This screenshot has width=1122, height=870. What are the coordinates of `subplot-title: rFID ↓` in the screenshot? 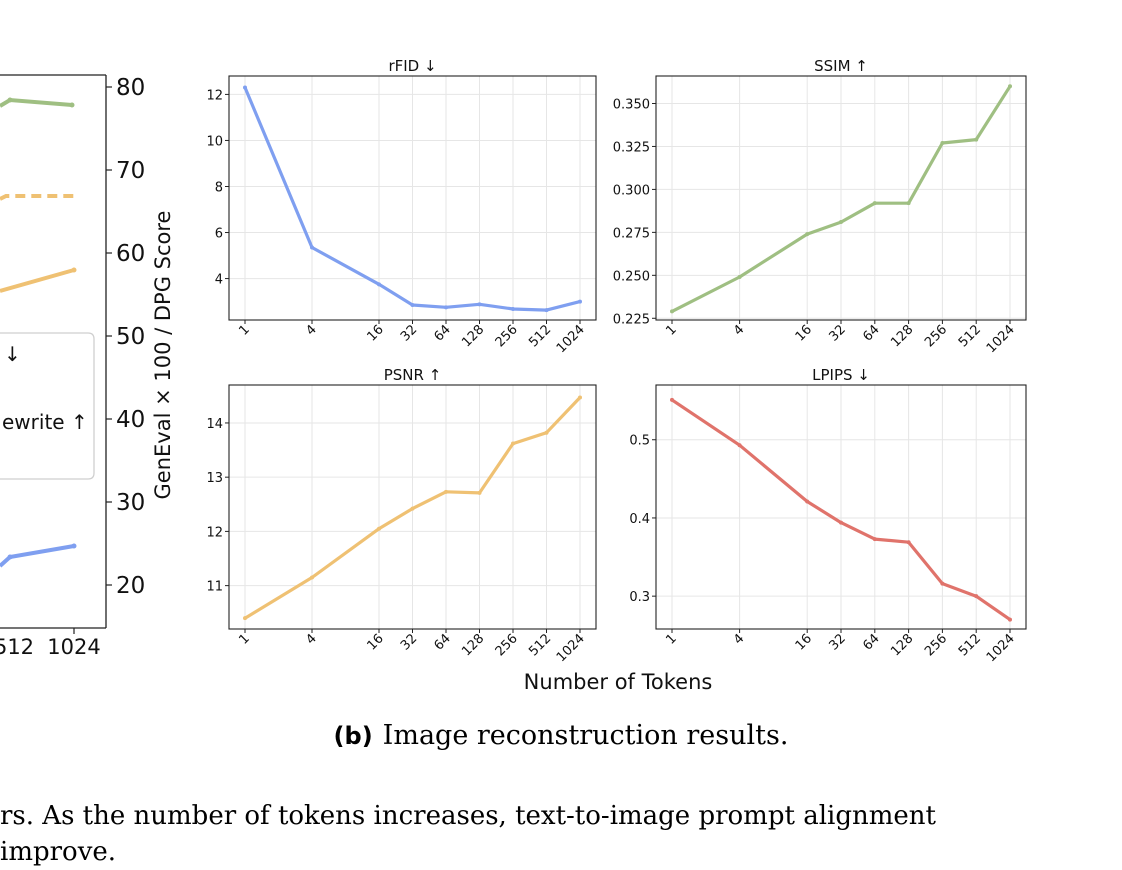 It's located at (412, 66).